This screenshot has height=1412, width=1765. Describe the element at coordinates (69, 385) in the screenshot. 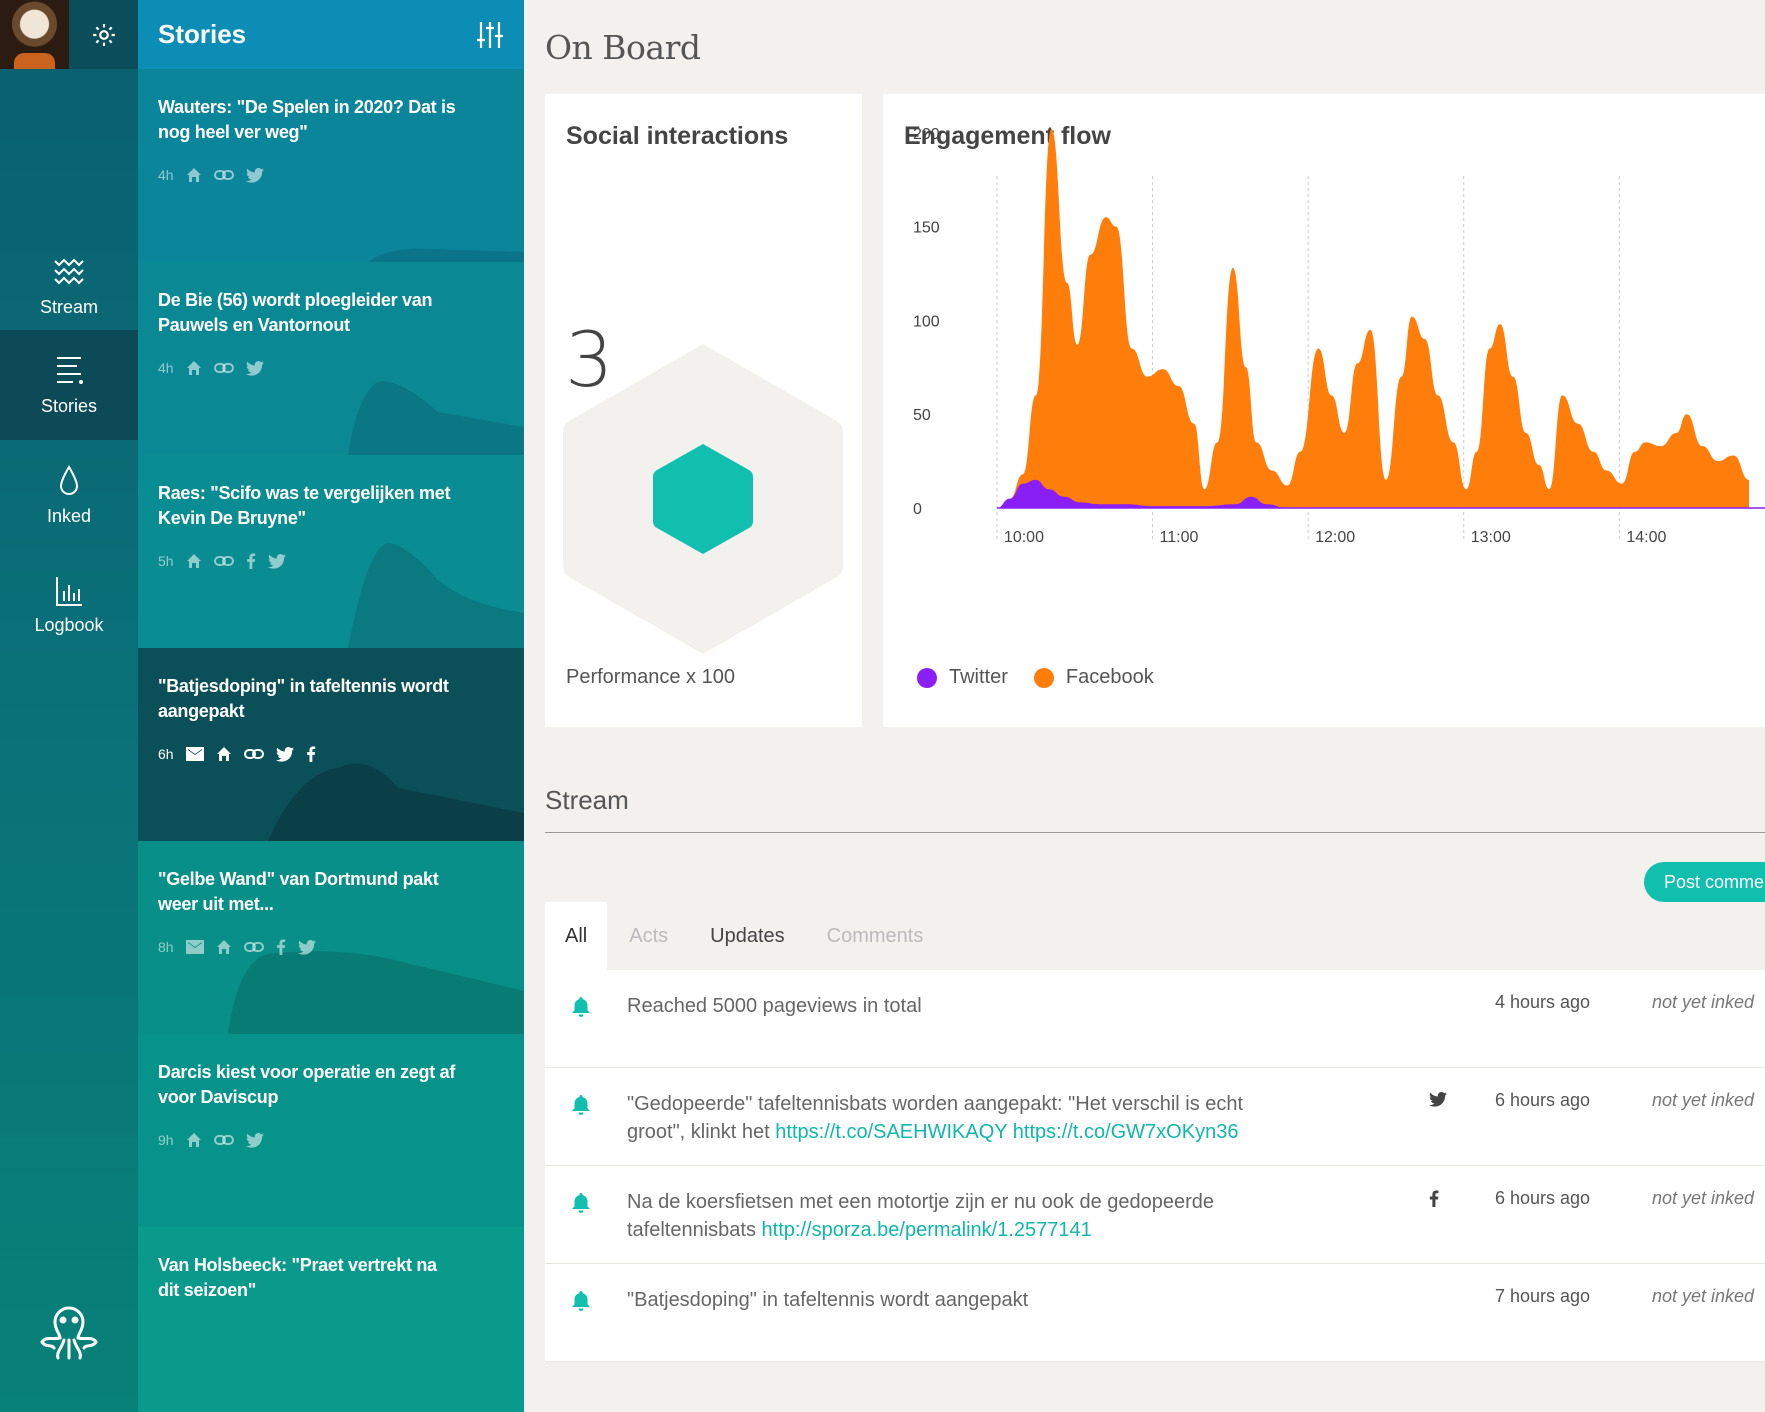

I see `rail-item-stories: Stories` at that location.